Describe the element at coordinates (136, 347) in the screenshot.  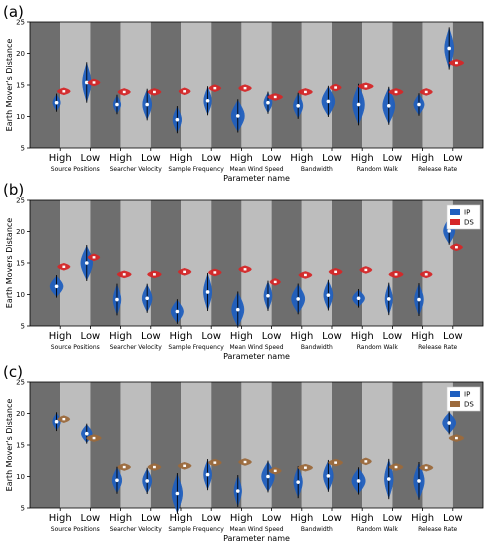
I see `category-label: Searcher Velocity` at that location.